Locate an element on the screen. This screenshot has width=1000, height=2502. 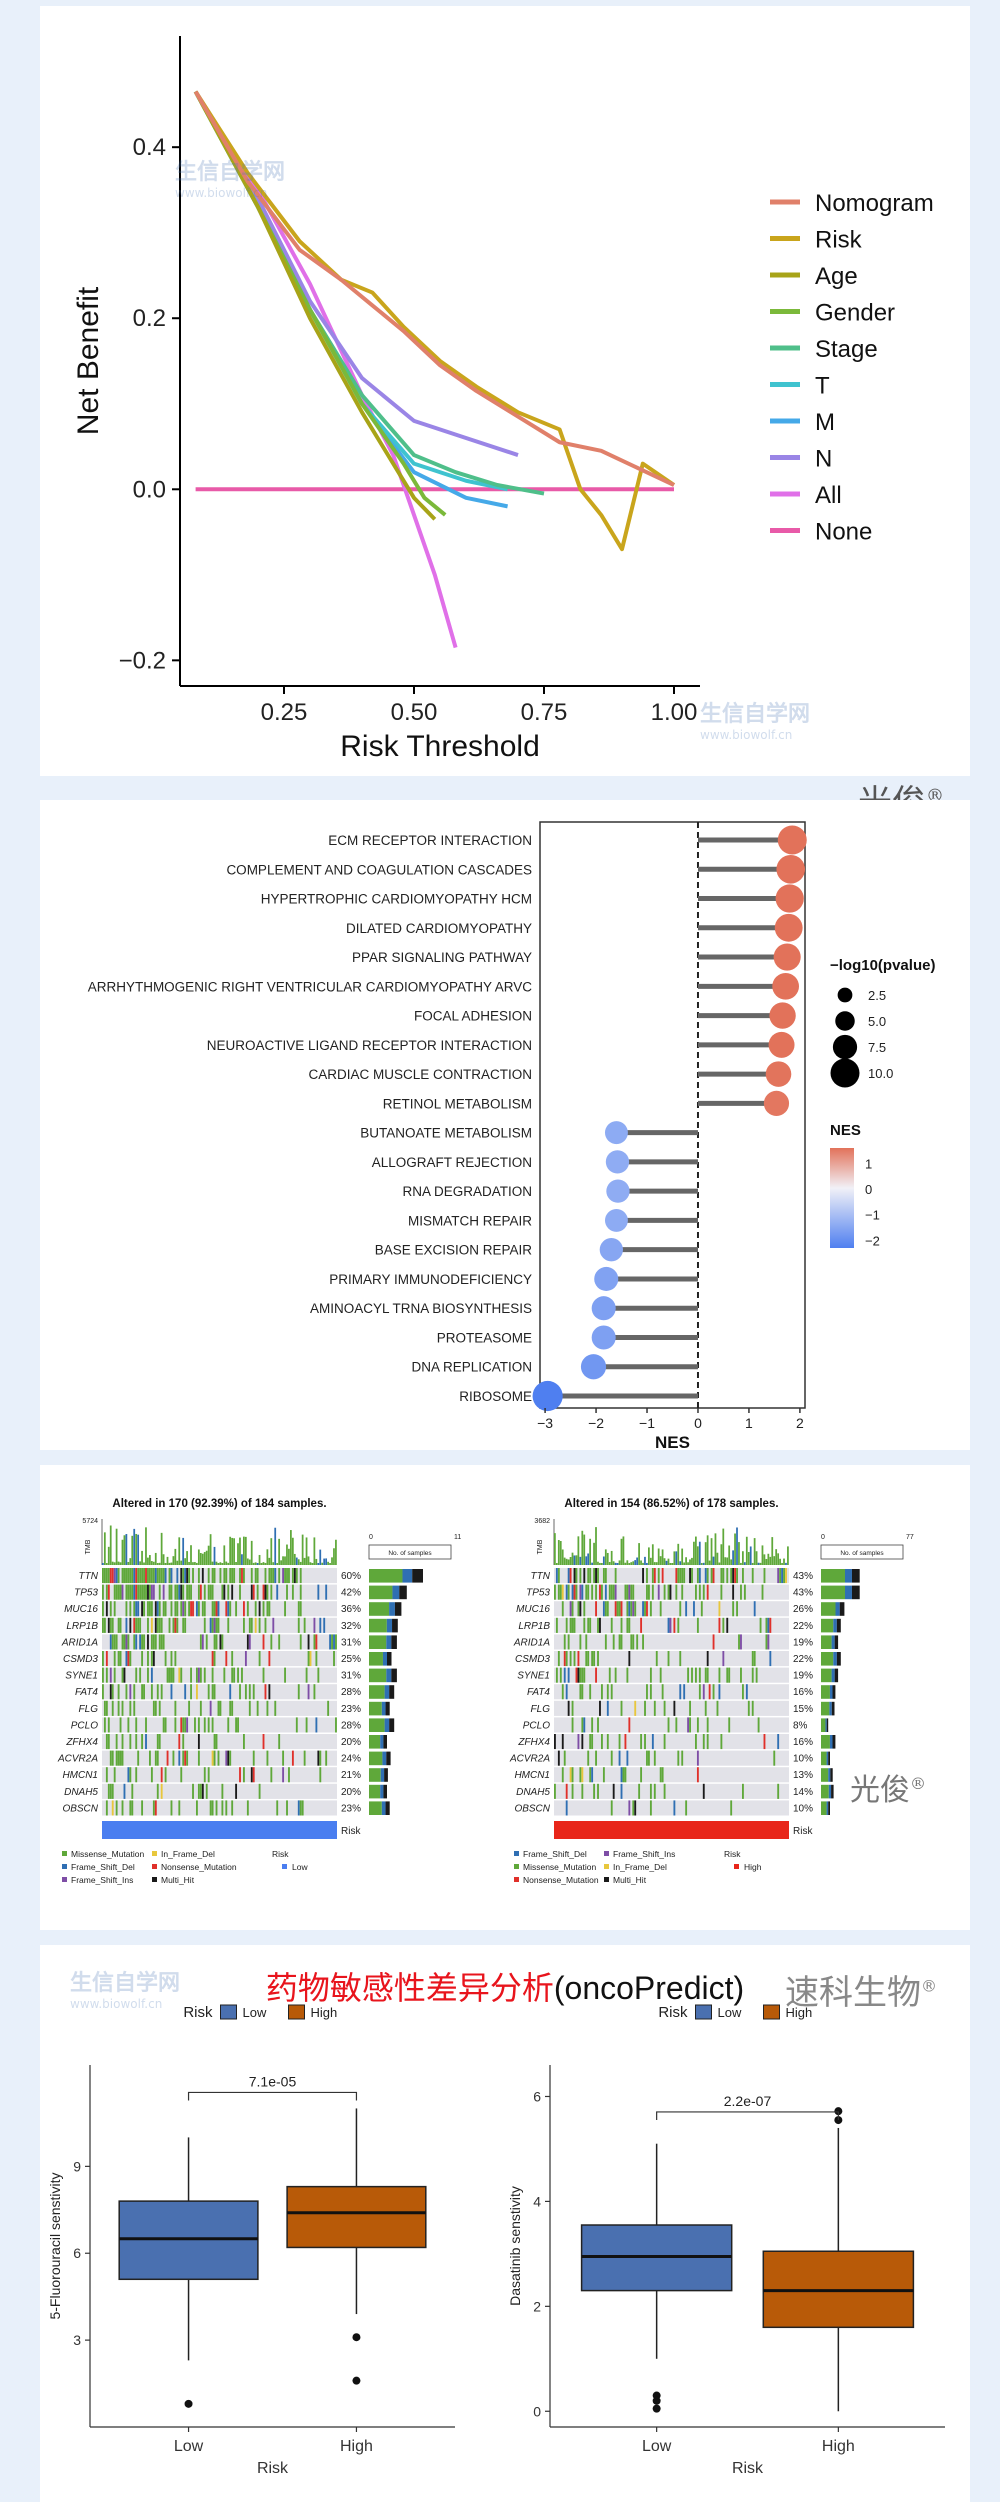
legend-label-m: M is located at coordinates (825, 422).